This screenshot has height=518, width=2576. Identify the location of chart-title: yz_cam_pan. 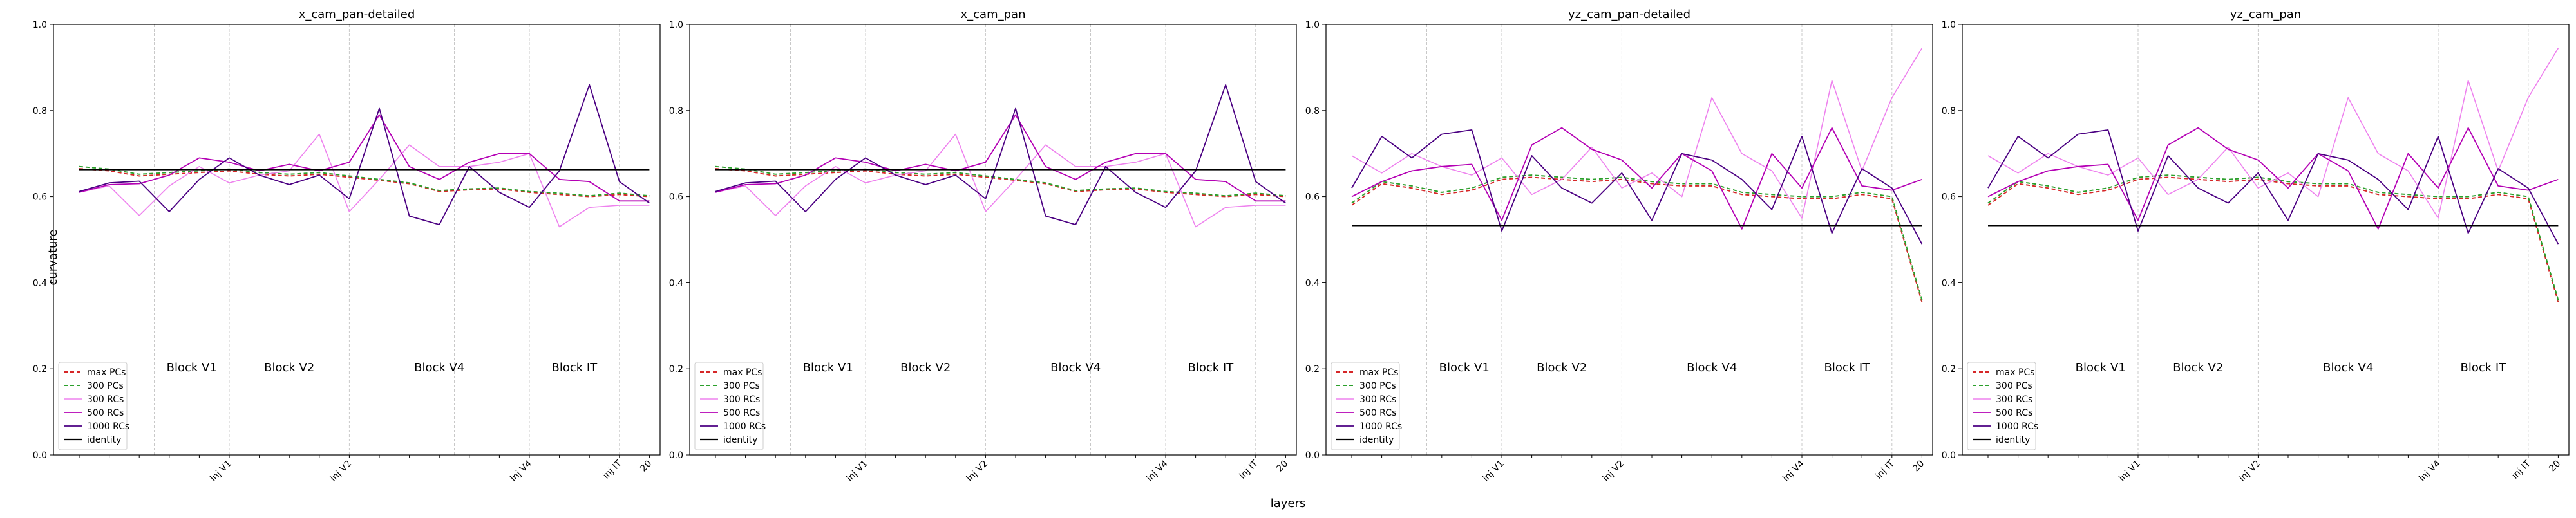
(2265, 14).